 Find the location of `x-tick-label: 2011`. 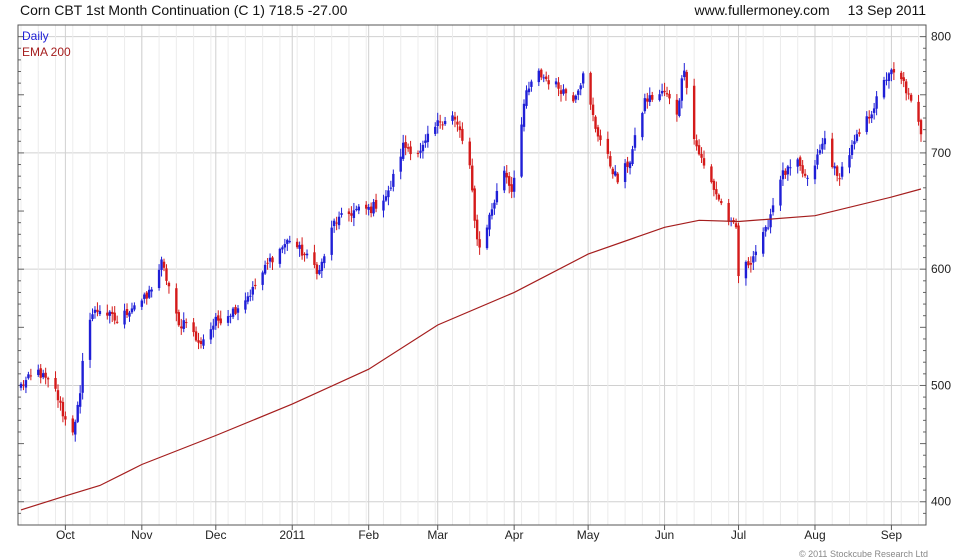

x-tick-label: 2011 is located at coordinates (292, 535).